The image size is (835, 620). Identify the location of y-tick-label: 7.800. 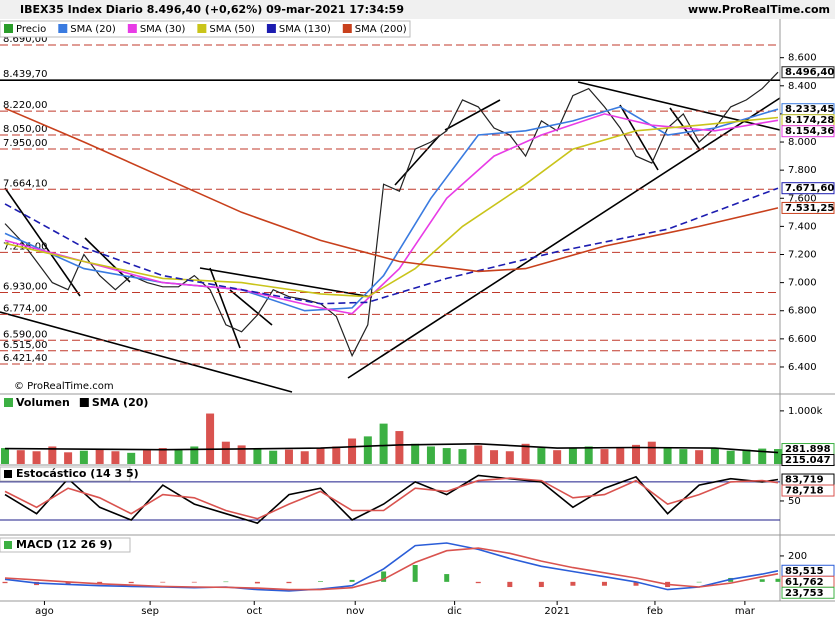
(802, 170).